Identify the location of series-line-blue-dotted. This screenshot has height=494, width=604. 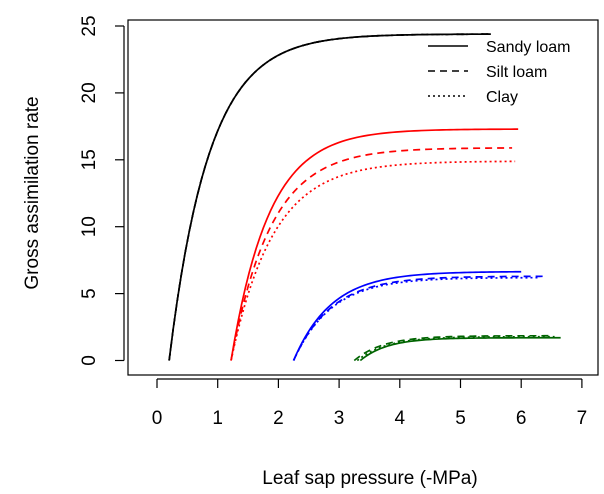
(416, 318).